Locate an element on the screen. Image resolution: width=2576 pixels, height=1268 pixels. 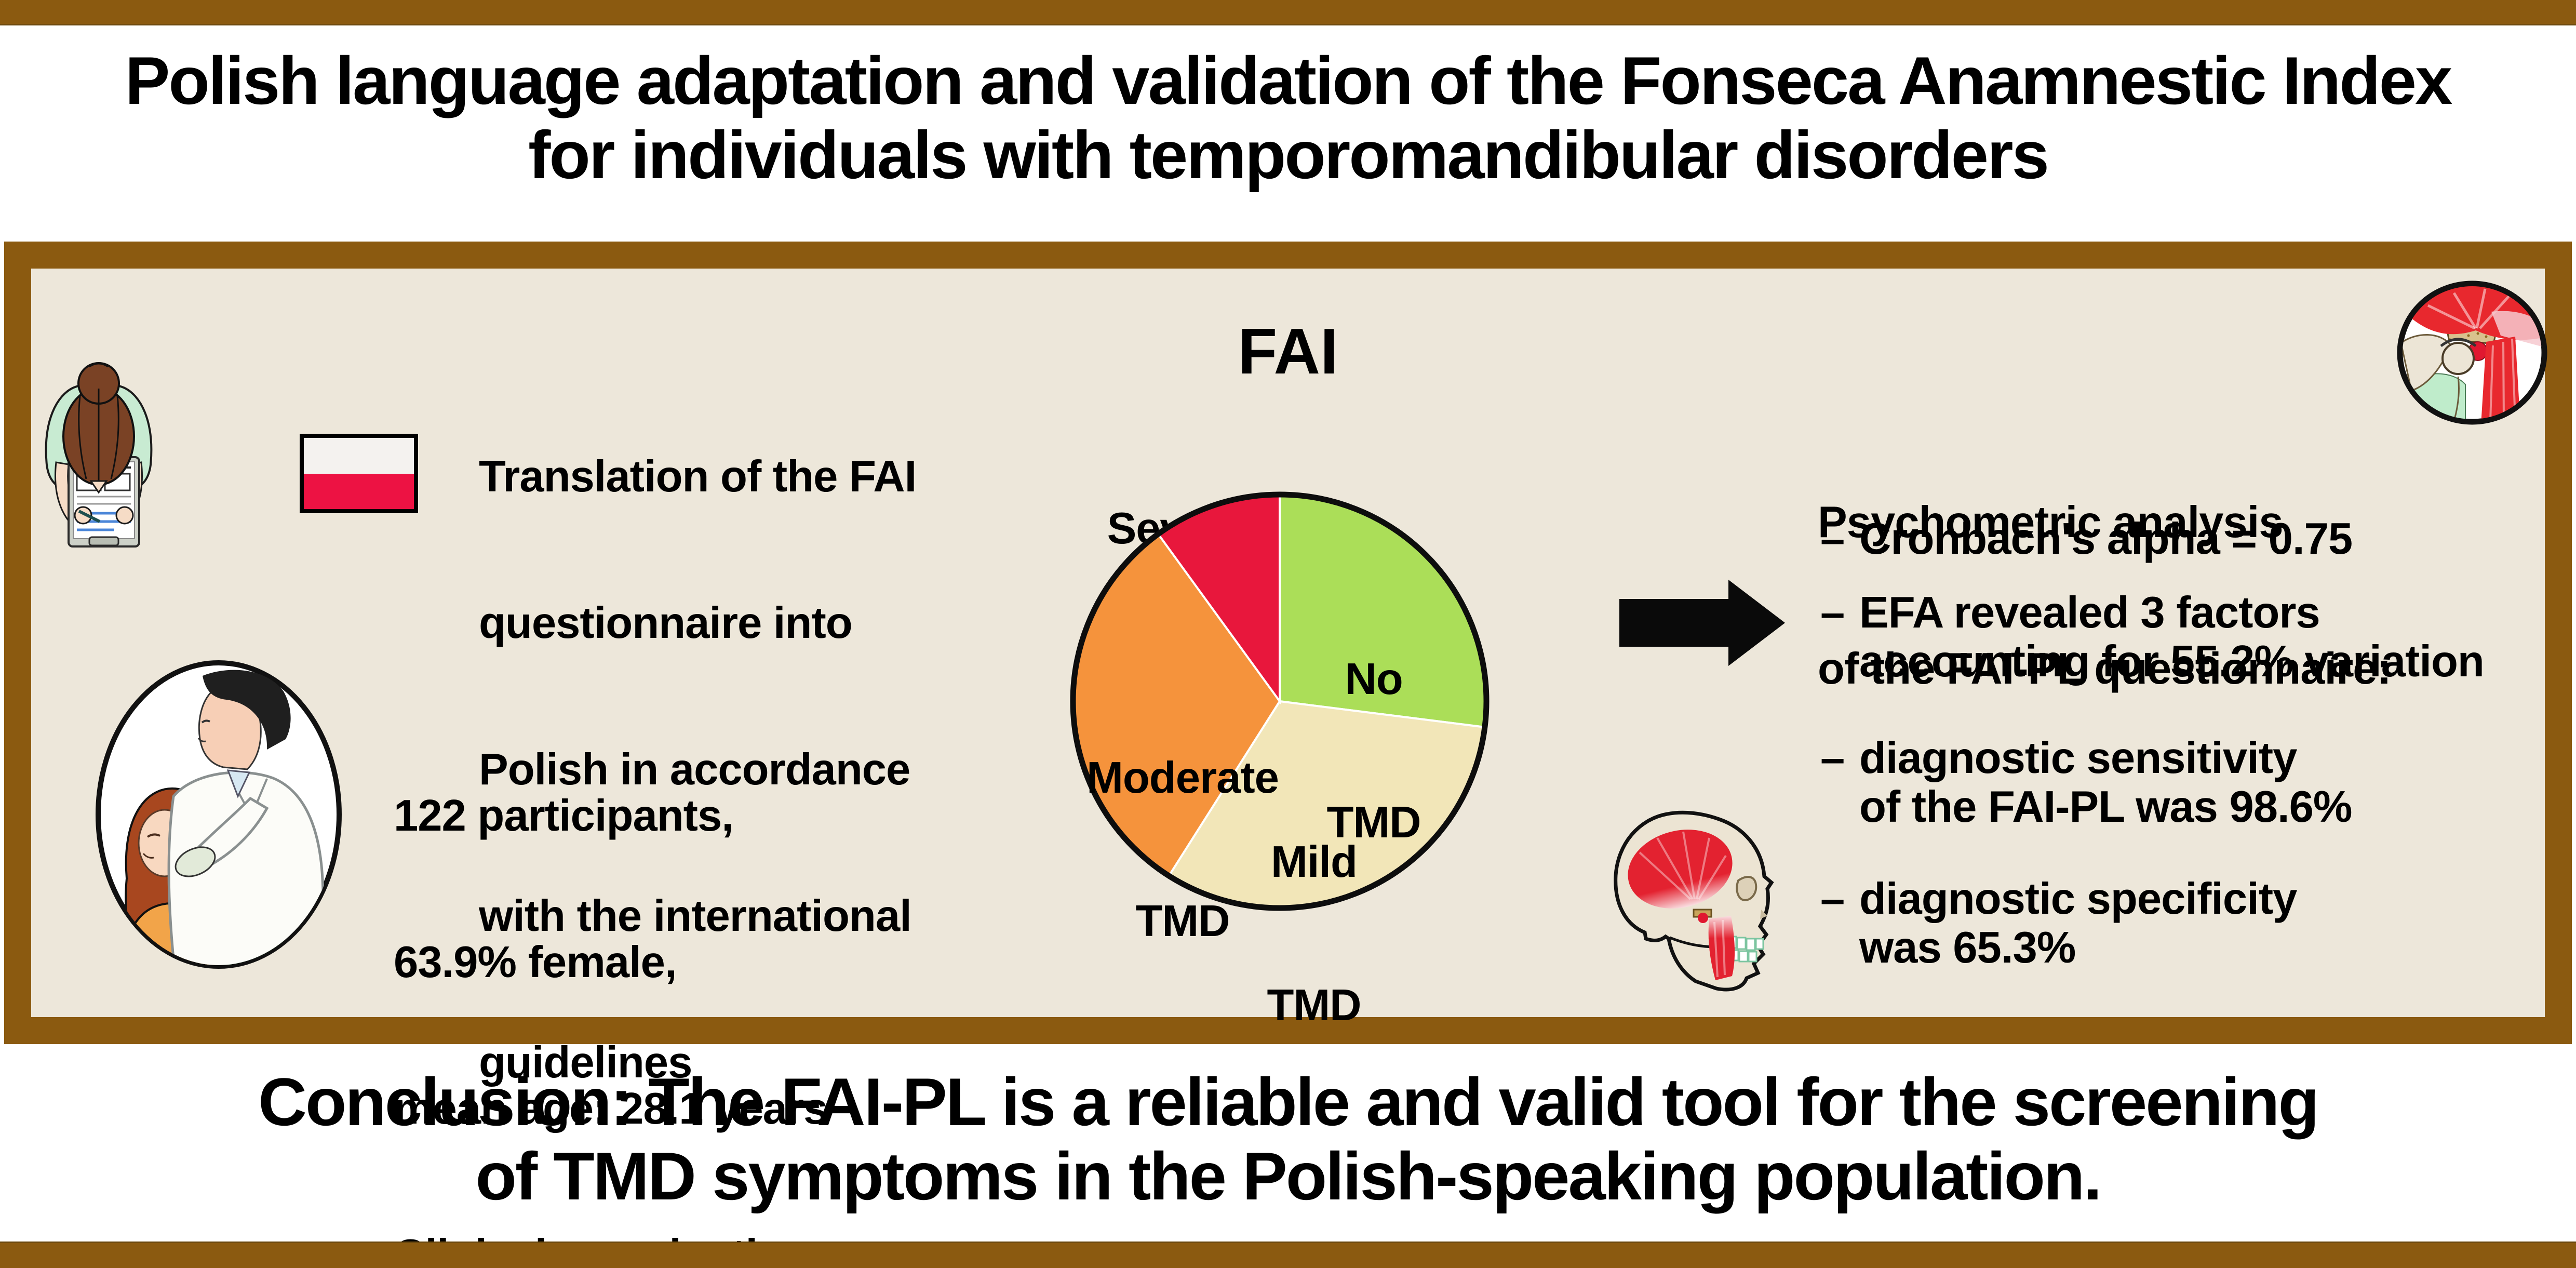
tmj-anatomy-illustration is located at coordinates (2472, 353).